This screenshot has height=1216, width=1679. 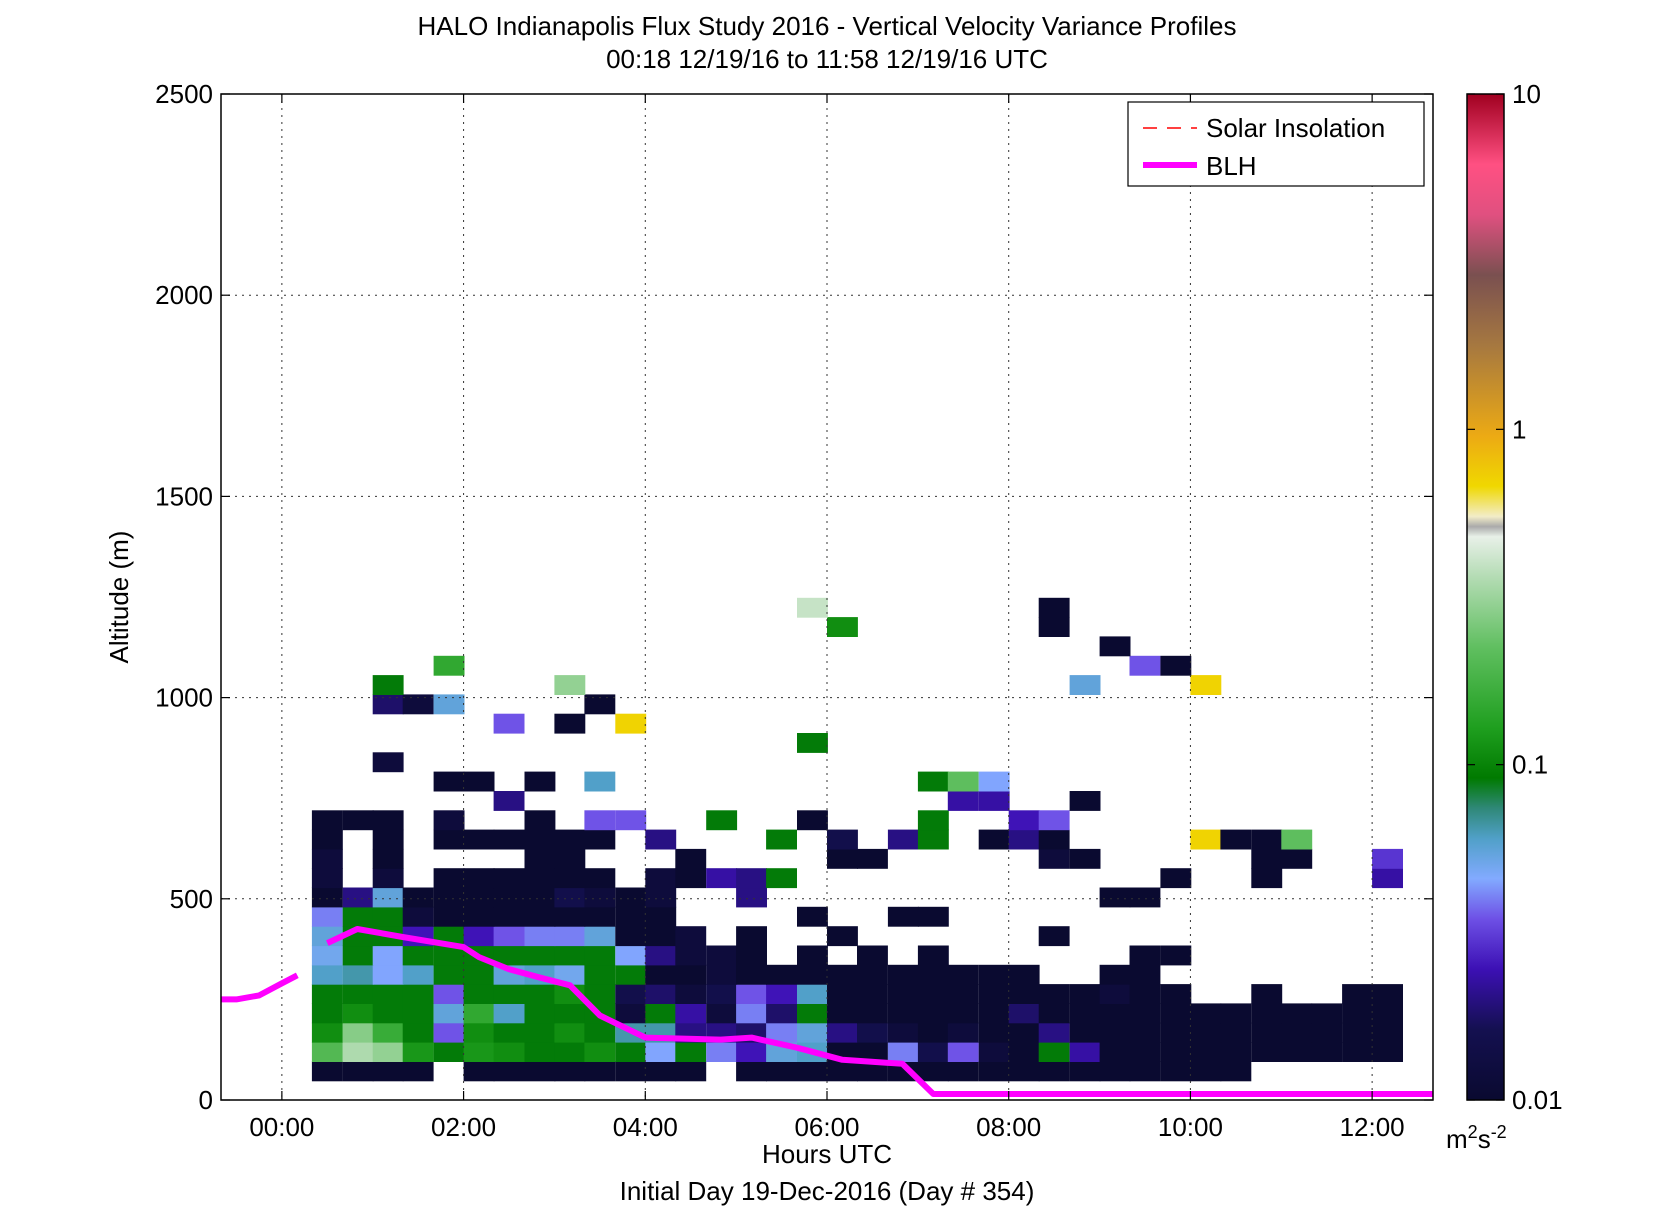 I want to click on colorbar-tick-label: 0.01, so click(x=1537, y=1100).